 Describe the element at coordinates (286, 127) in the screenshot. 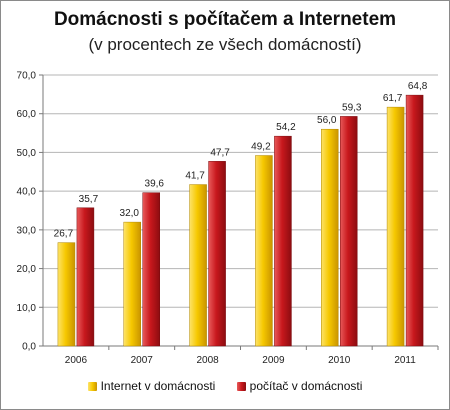

I see `data-label-computer: 54,2` at that location.